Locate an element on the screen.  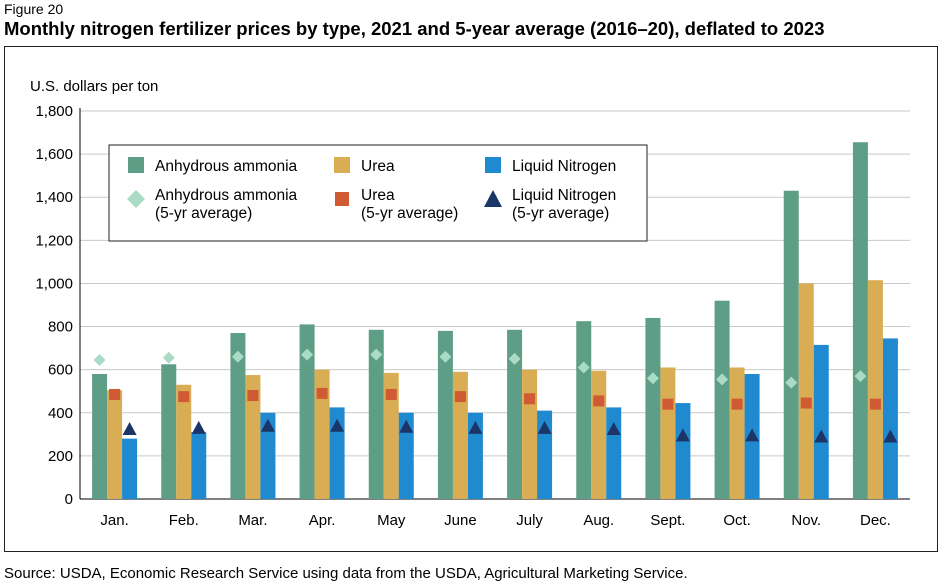
x-tick-label: Aug. is located at coordinates (598, 520).